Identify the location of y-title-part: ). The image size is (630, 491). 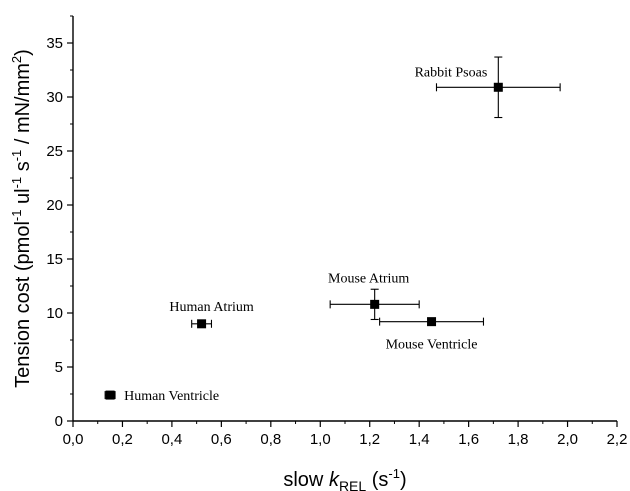
(23, 52).